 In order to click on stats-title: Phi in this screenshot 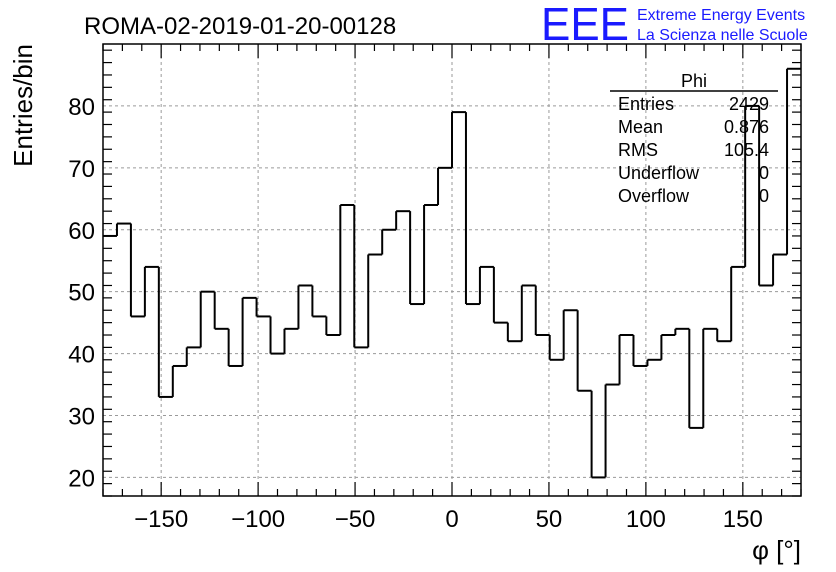, I will do `click(694, 81)`.